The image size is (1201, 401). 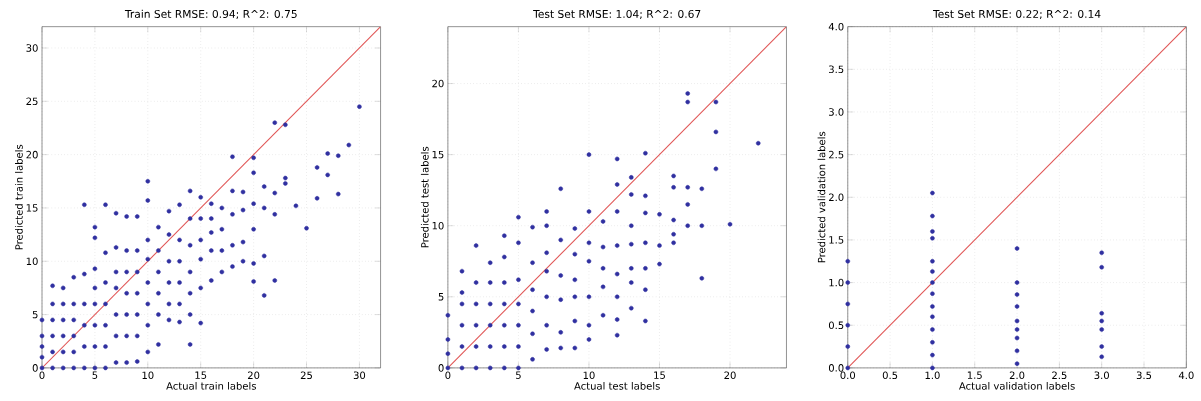 I want to click on x-tick-label: 3.5, so click(x=1144, y=375).